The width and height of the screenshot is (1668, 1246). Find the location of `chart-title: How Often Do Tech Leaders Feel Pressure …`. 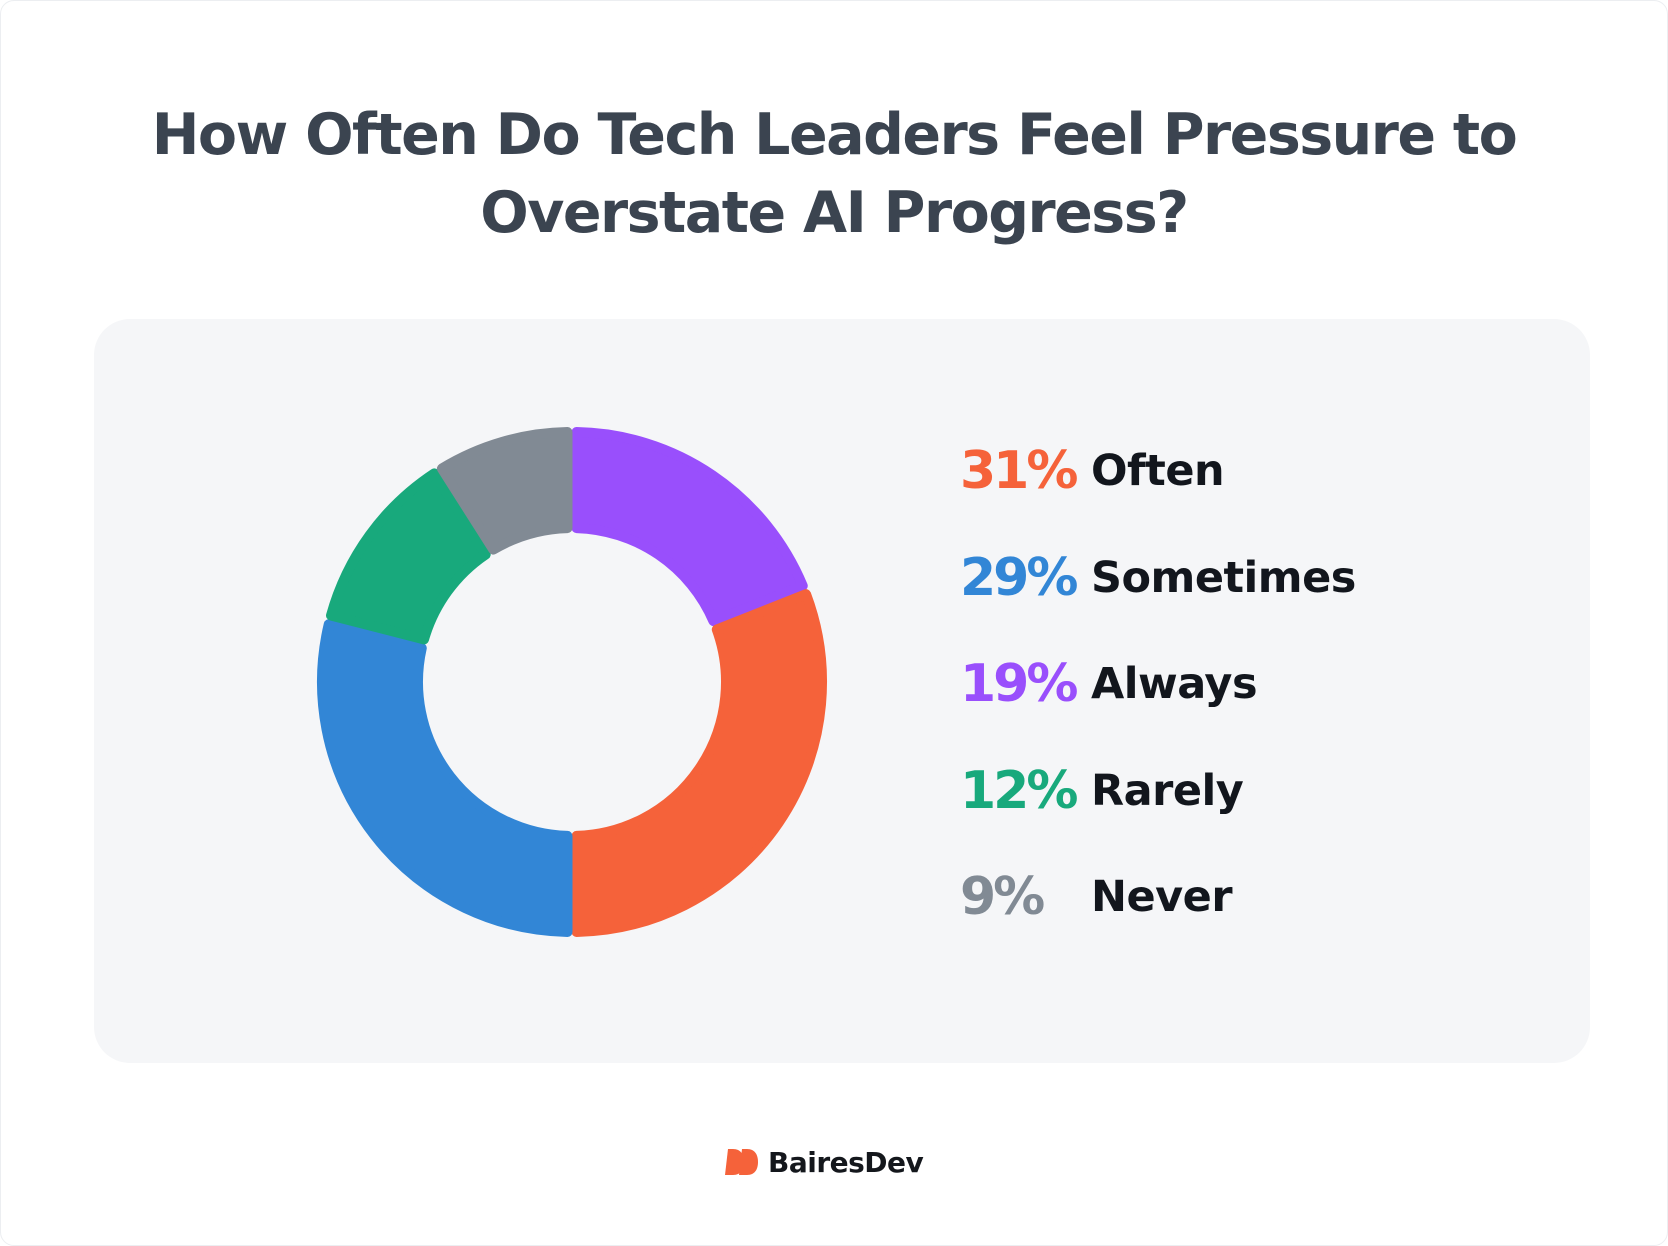

chart-title: How Often Do Tech Leaders Feel Pressure … is located at coordinates (834, 174).